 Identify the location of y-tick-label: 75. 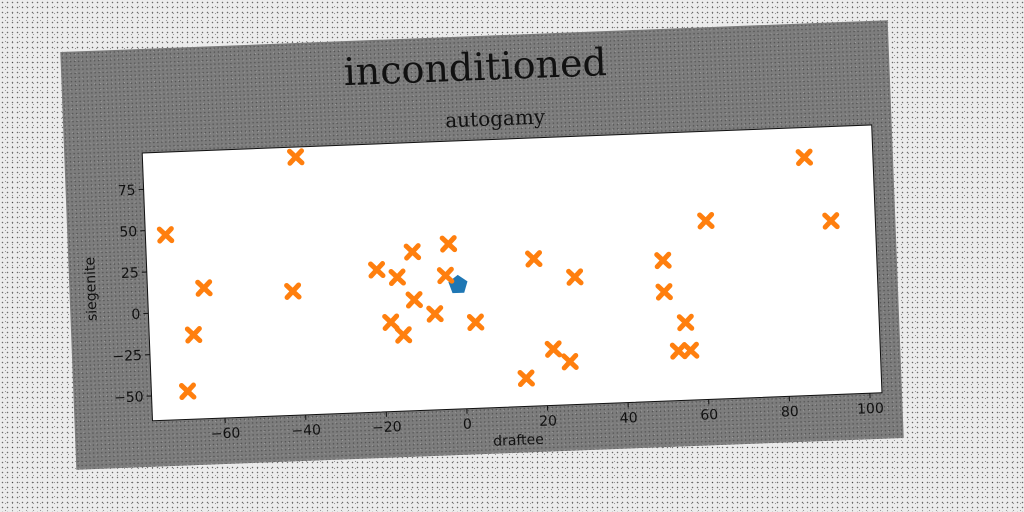
(127, 191).